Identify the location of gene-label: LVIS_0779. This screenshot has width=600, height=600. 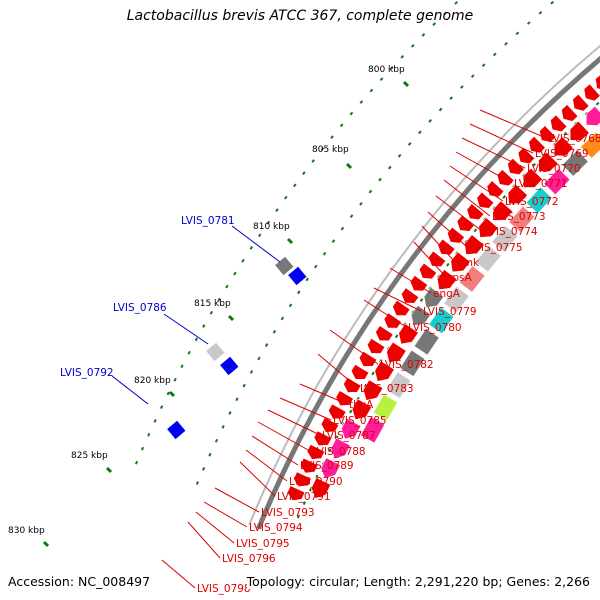
(450, 312).